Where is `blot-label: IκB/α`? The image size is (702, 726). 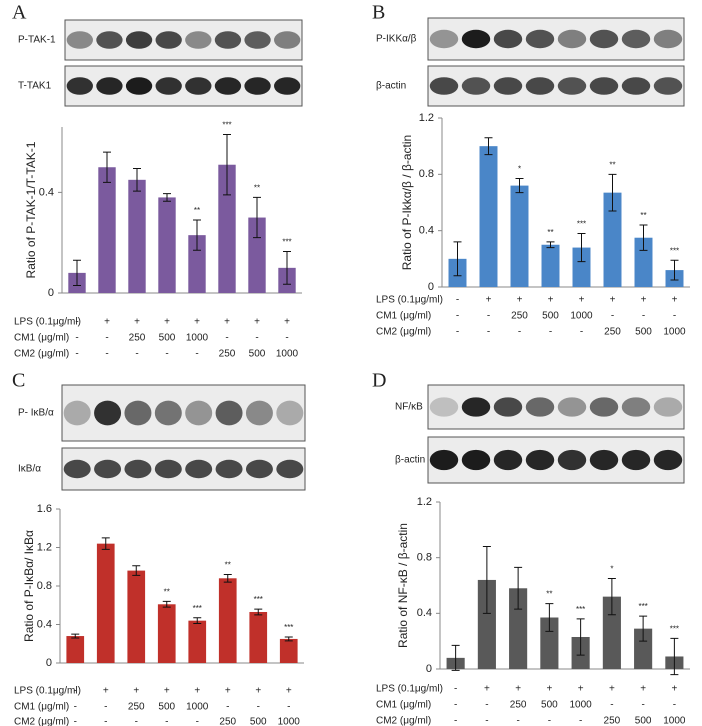
blot-label: IκB/α is located at coordinates (29, 469).